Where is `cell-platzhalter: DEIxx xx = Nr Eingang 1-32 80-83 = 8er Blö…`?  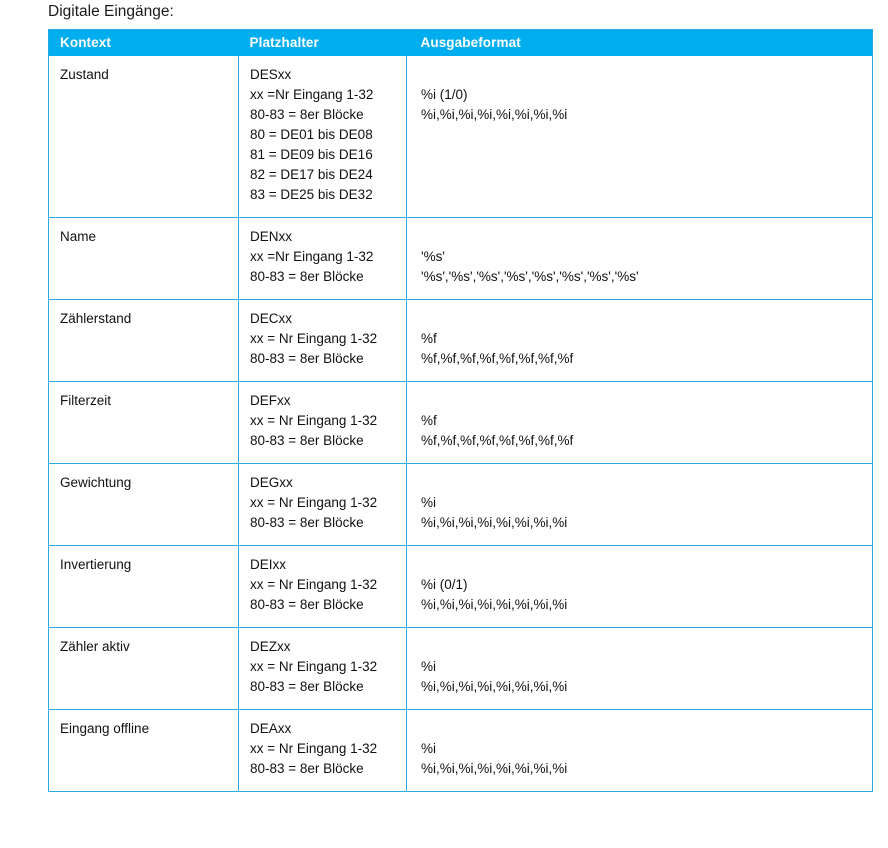
cell-platzhalter: DEIxx xx = Nr Eingang 1-32 80-83 = 8er Blö… is located at coordinates (322, 586).